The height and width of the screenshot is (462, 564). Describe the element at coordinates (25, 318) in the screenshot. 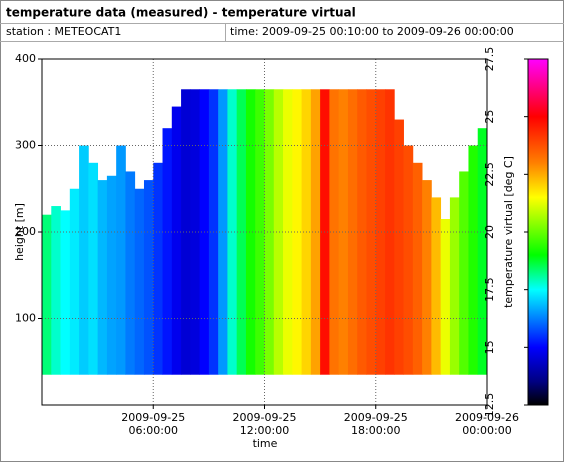

I see `y-tick-label: 100` at that location.